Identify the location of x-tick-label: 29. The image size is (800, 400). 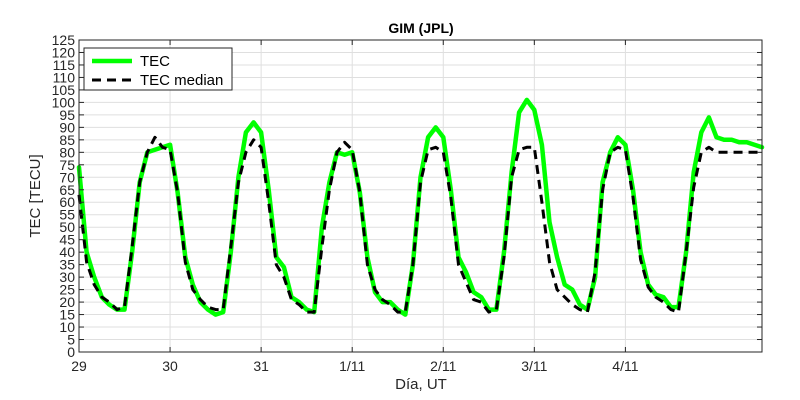
(79, 366).